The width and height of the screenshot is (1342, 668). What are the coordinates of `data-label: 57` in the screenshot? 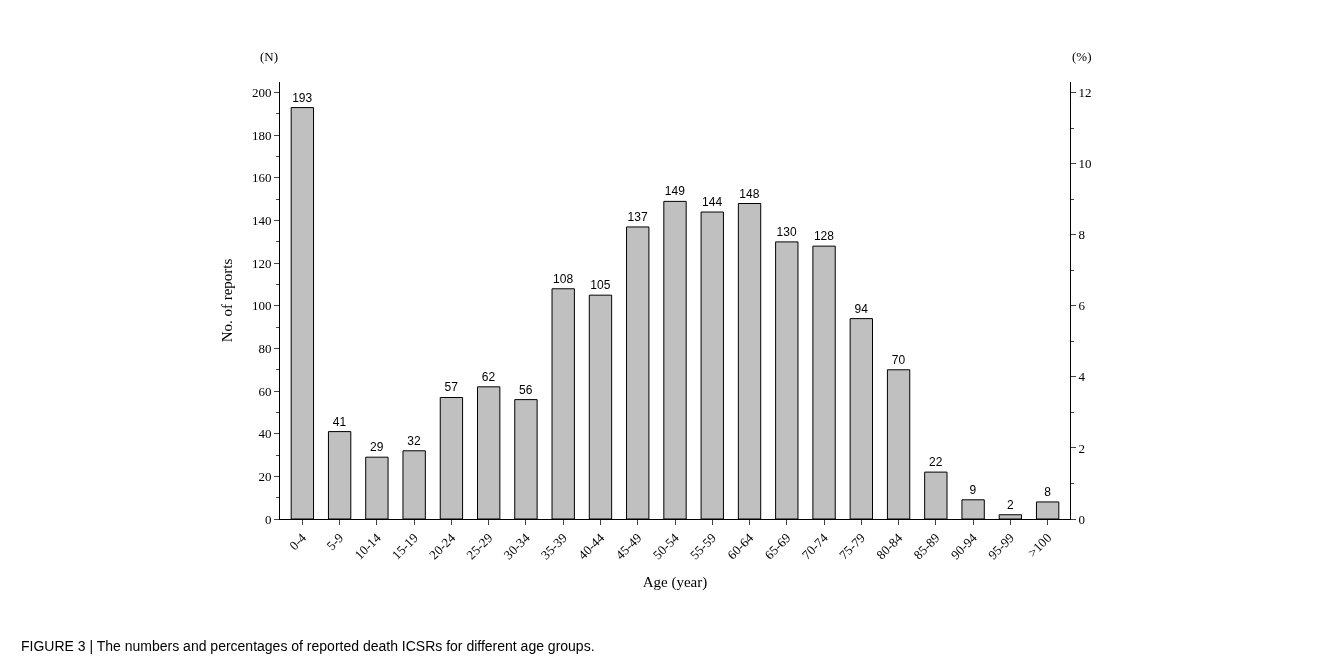 It's located at (451, 387).